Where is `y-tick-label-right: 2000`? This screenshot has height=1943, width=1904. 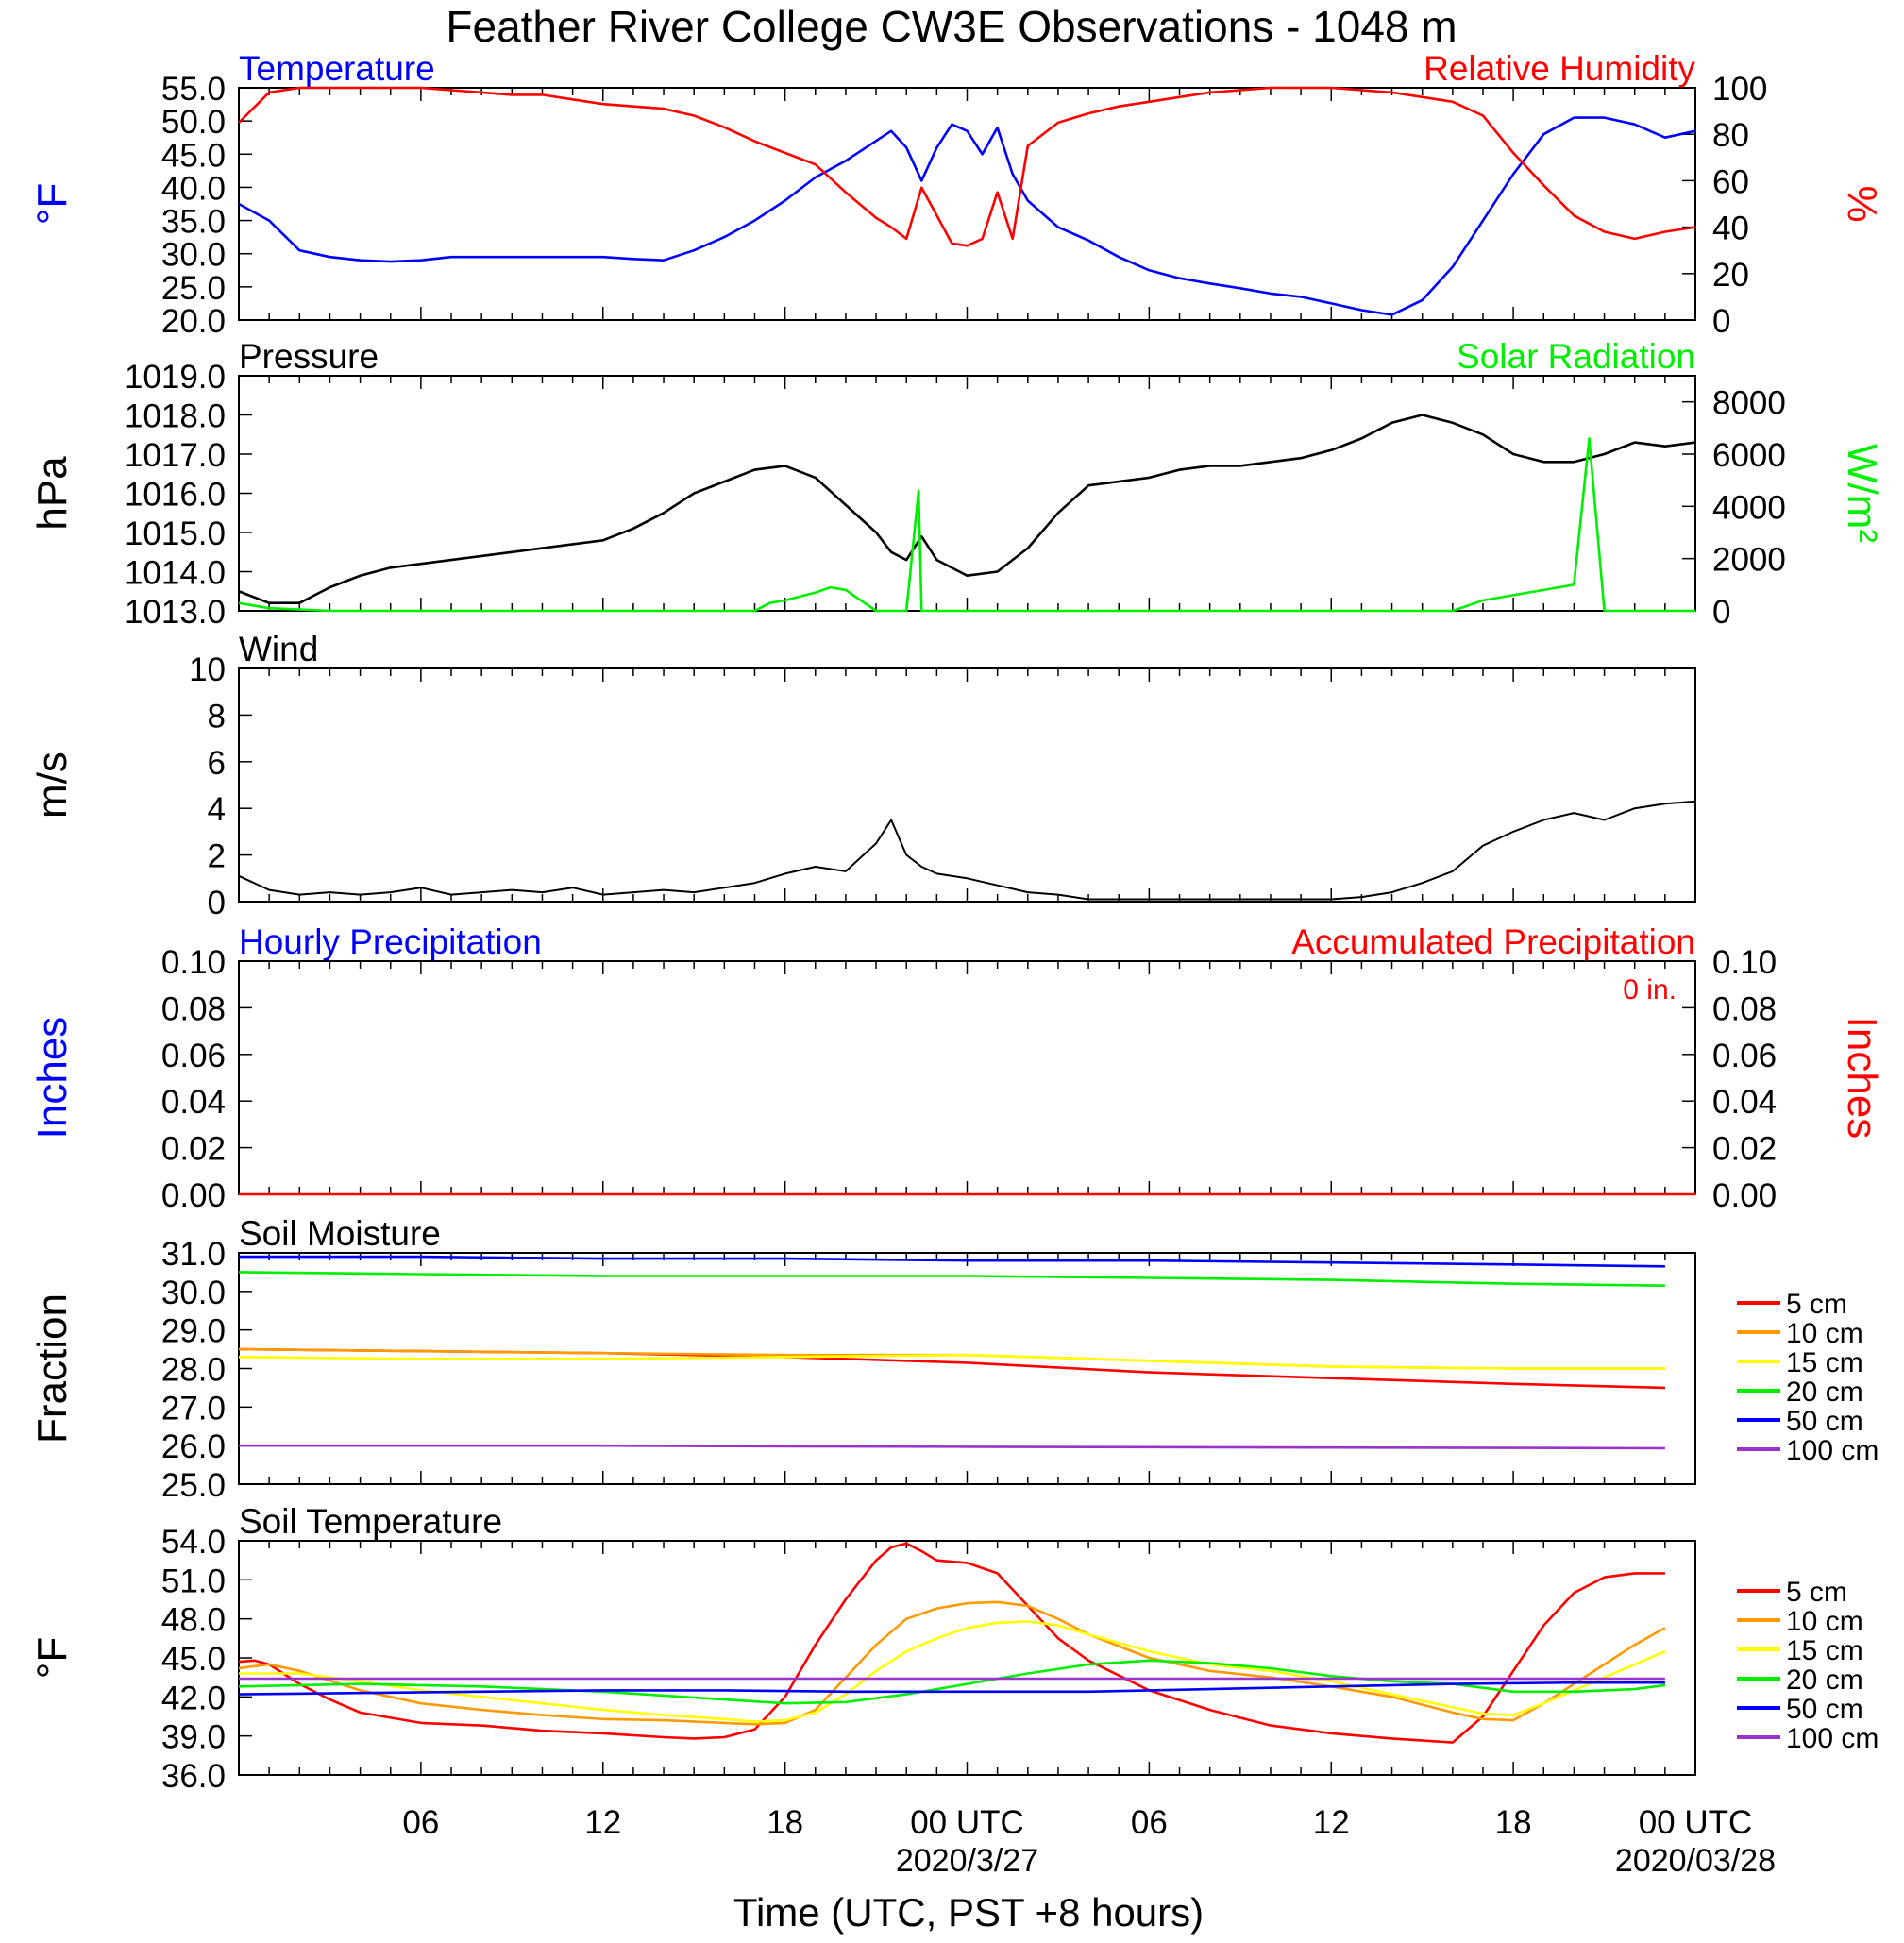
y-tick-label-right: 2000 is located at coordinates (1749, 560).